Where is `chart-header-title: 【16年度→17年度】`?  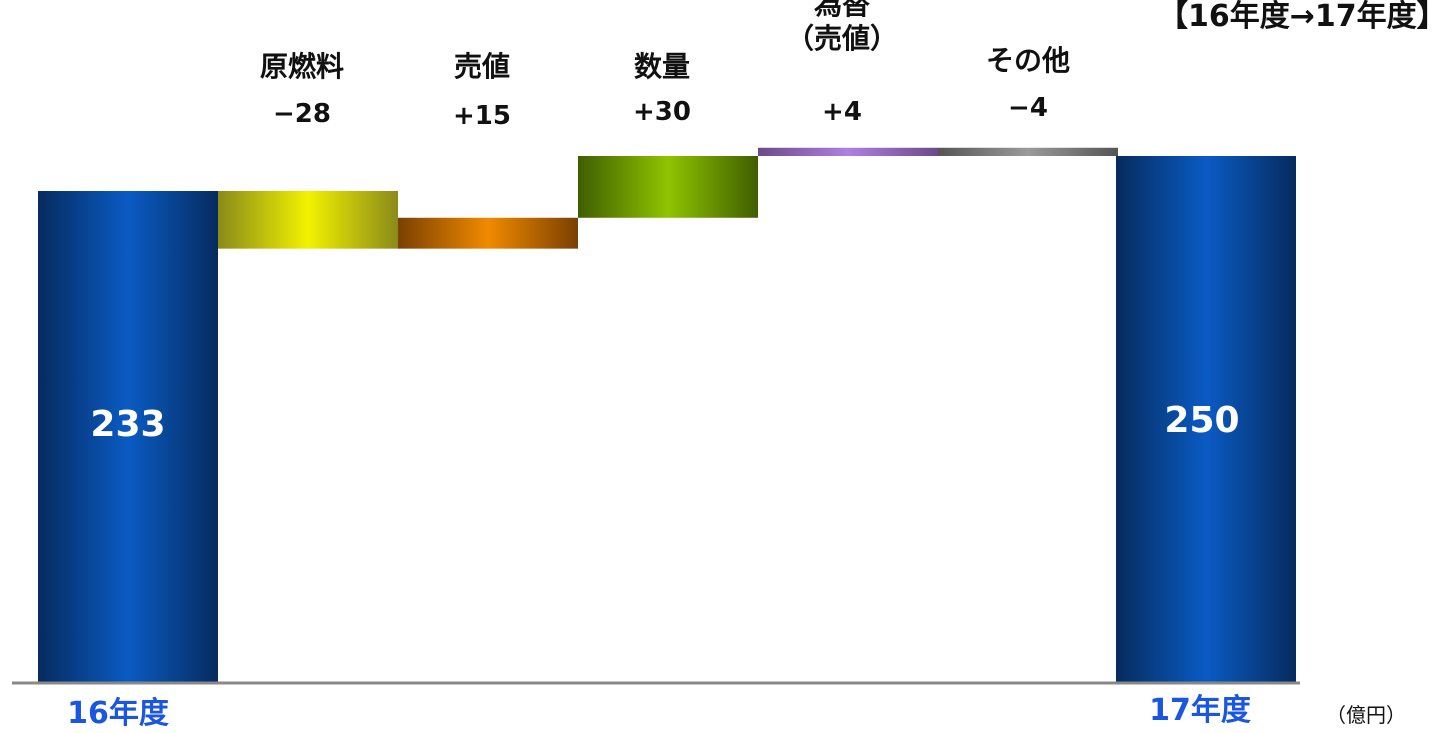 chart-header-title: 【16年度→17年度】 is located at coordinates (1295, 17).